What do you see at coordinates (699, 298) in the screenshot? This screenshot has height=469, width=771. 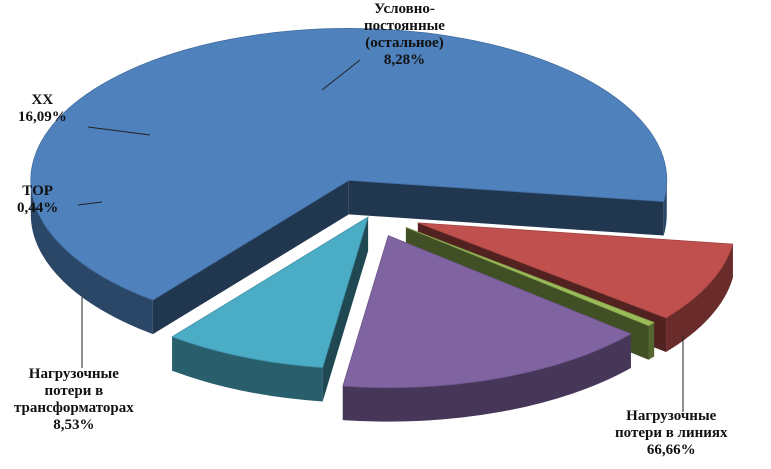 I see `slice-transformer-losses-side` at bounding box center [699, 298].